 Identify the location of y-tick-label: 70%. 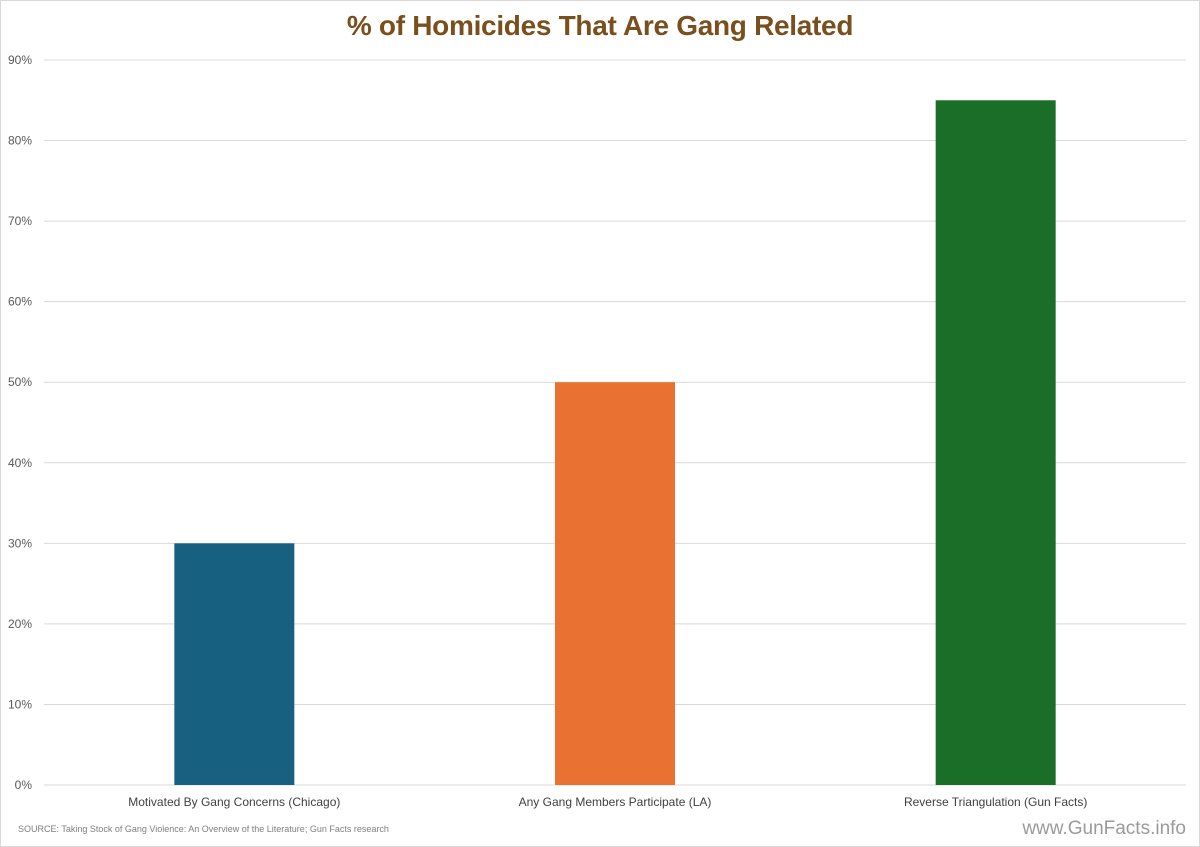
(20, 221).